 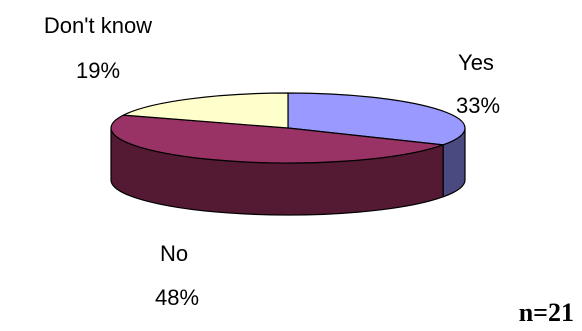 What do you see at coordinates (205, 110) in the screenshot?
I see `pie-slice-don-t-know` at bounding box center [205, 110].